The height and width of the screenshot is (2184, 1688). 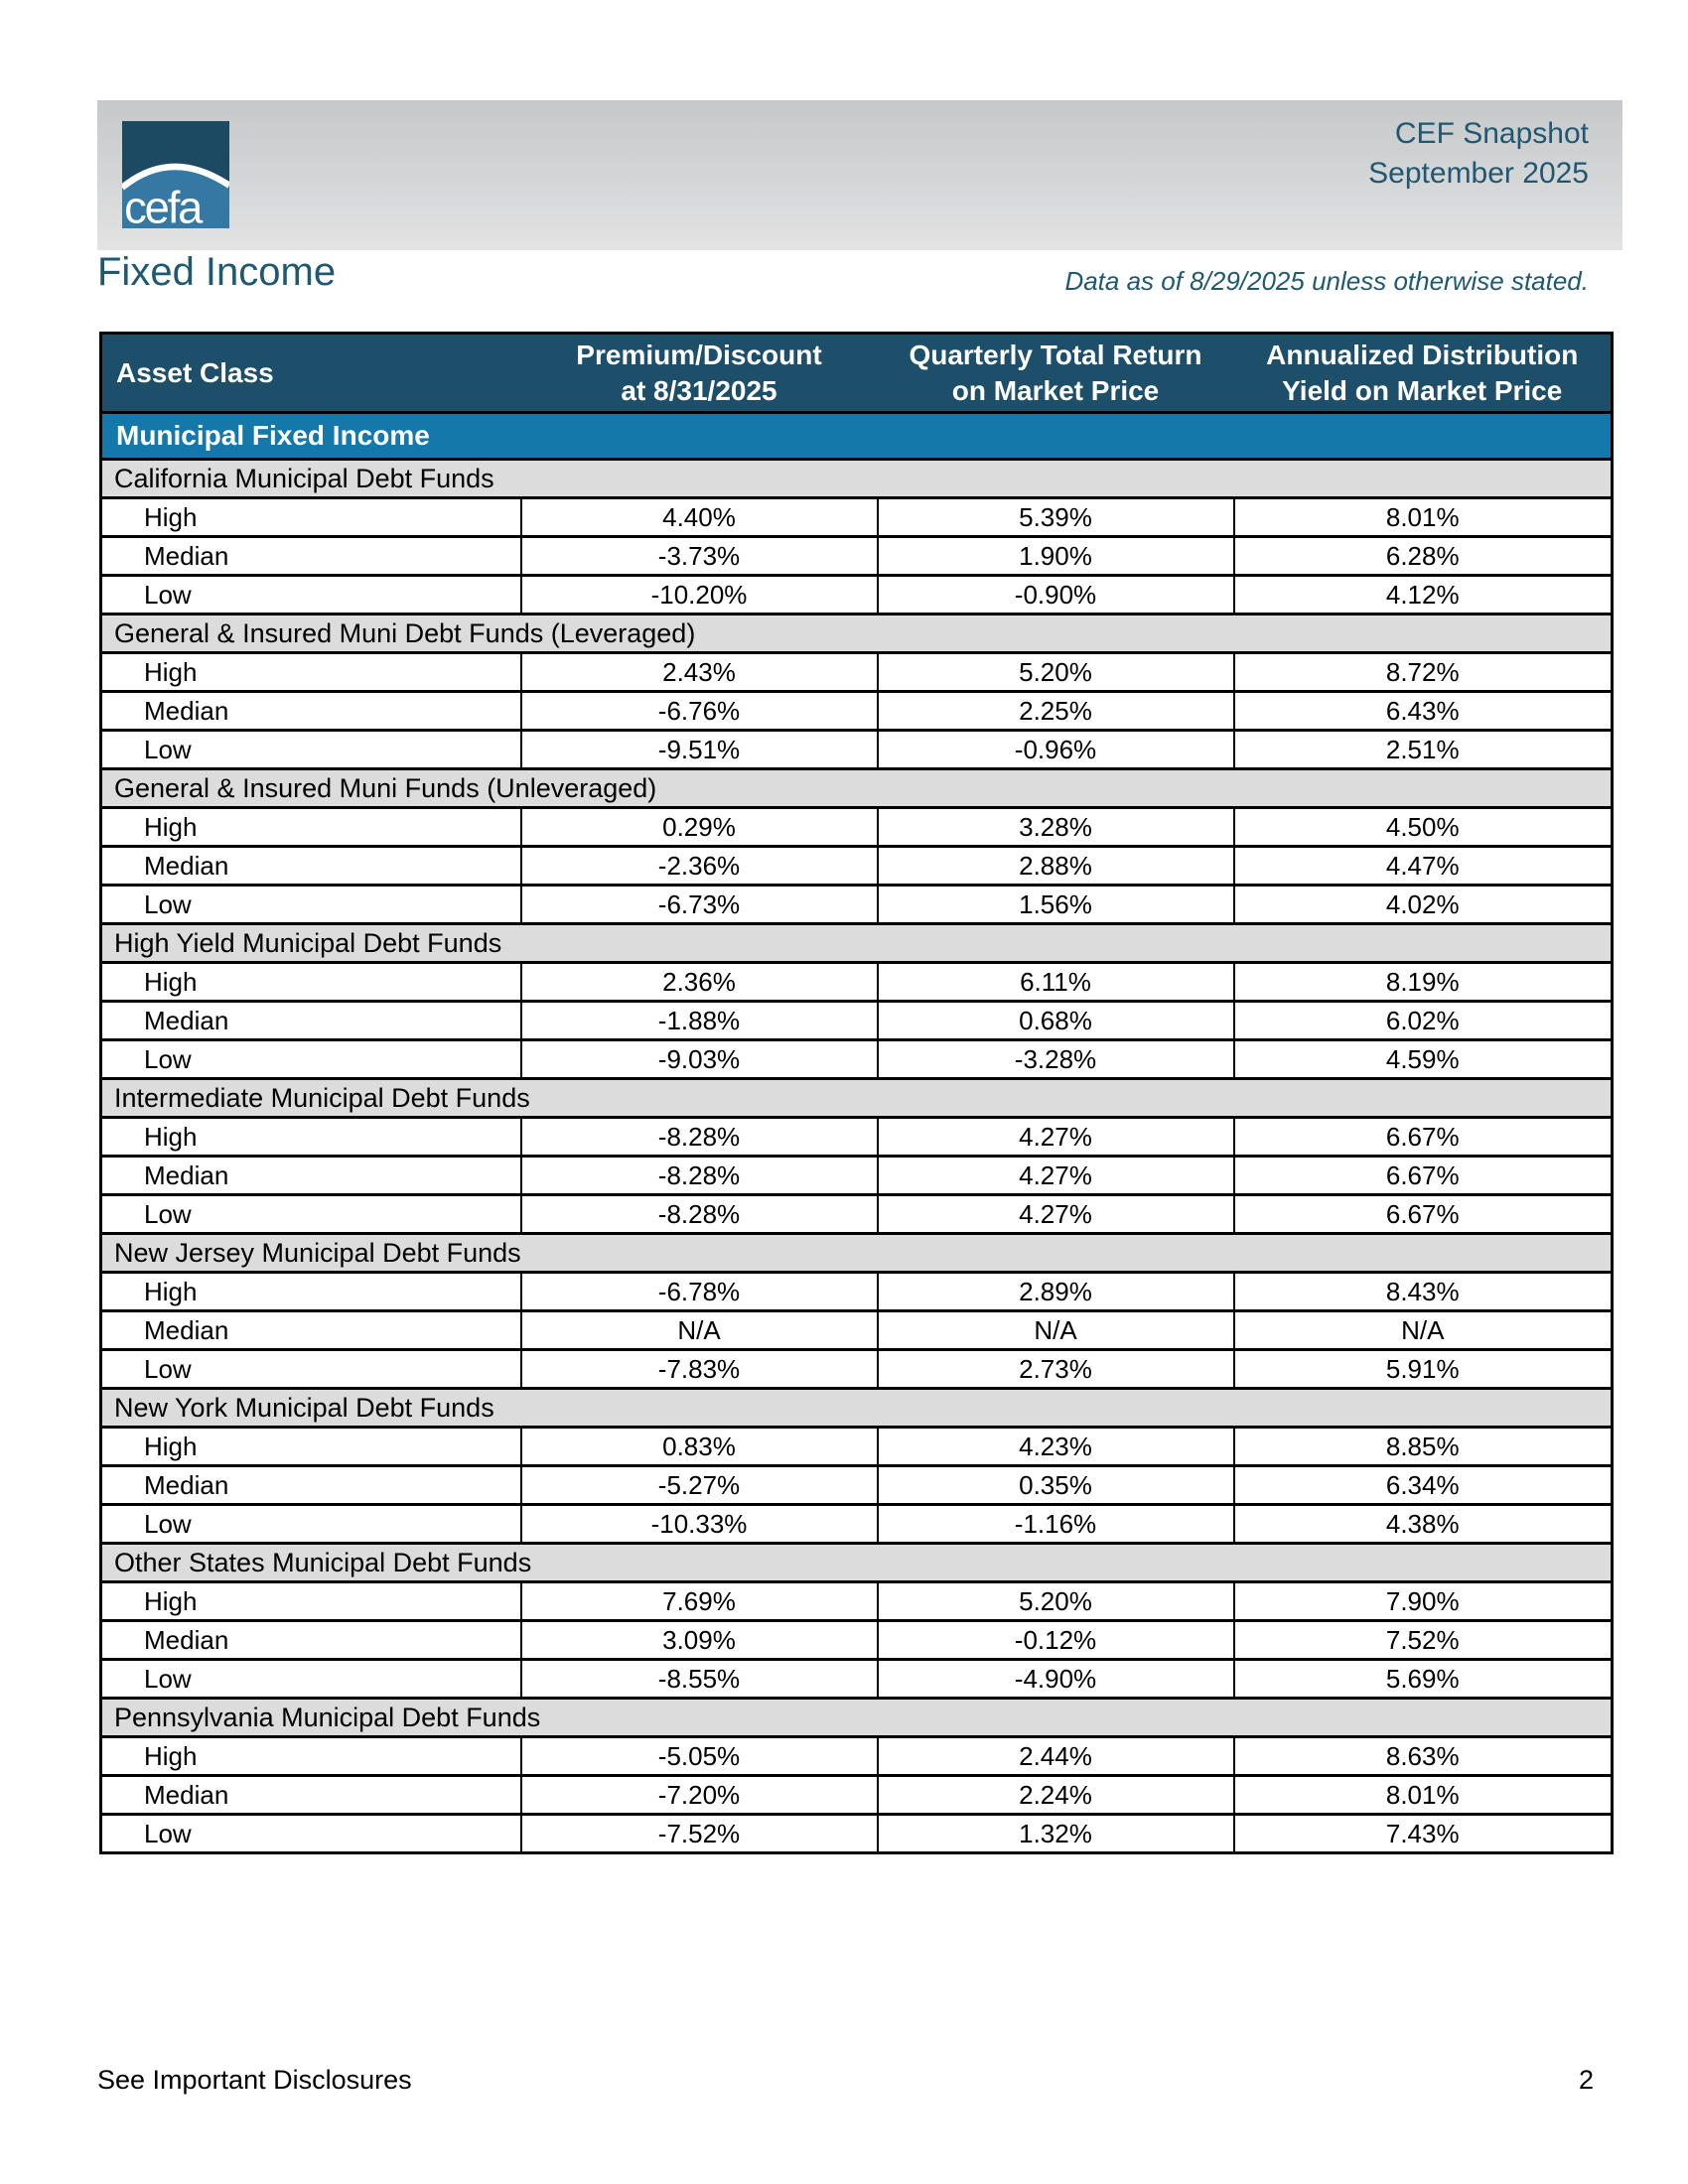 I want to click on quarterly-return-value: 2.25%, so click(x=1055, y=711).